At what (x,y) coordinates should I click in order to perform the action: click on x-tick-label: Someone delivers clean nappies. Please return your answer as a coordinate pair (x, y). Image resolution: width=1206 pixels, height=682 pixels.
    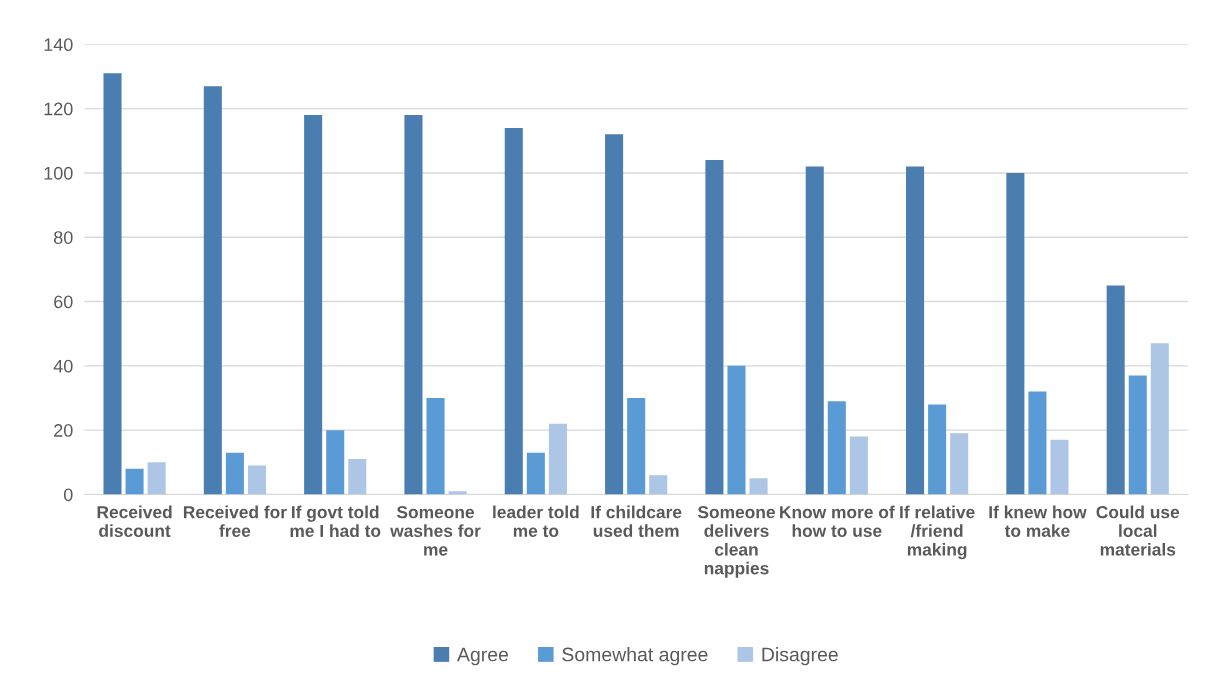
    Looking at the image, I should click on (736, 542).